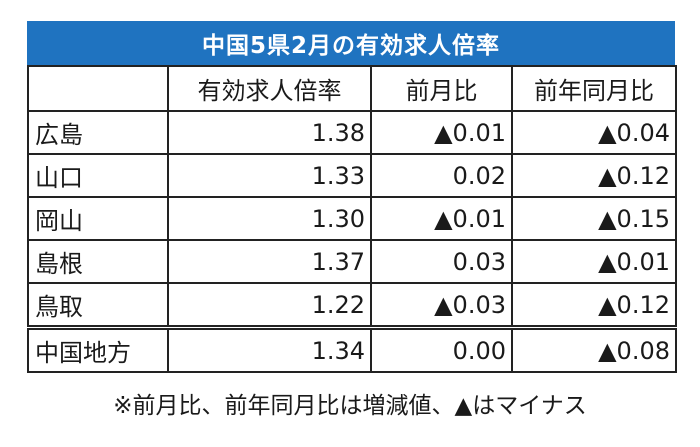 This screenshot has height=447, width=700. I want to click on table-row: 広島 1.38 ▲0.01 ▲0.04, so click(352, 132).